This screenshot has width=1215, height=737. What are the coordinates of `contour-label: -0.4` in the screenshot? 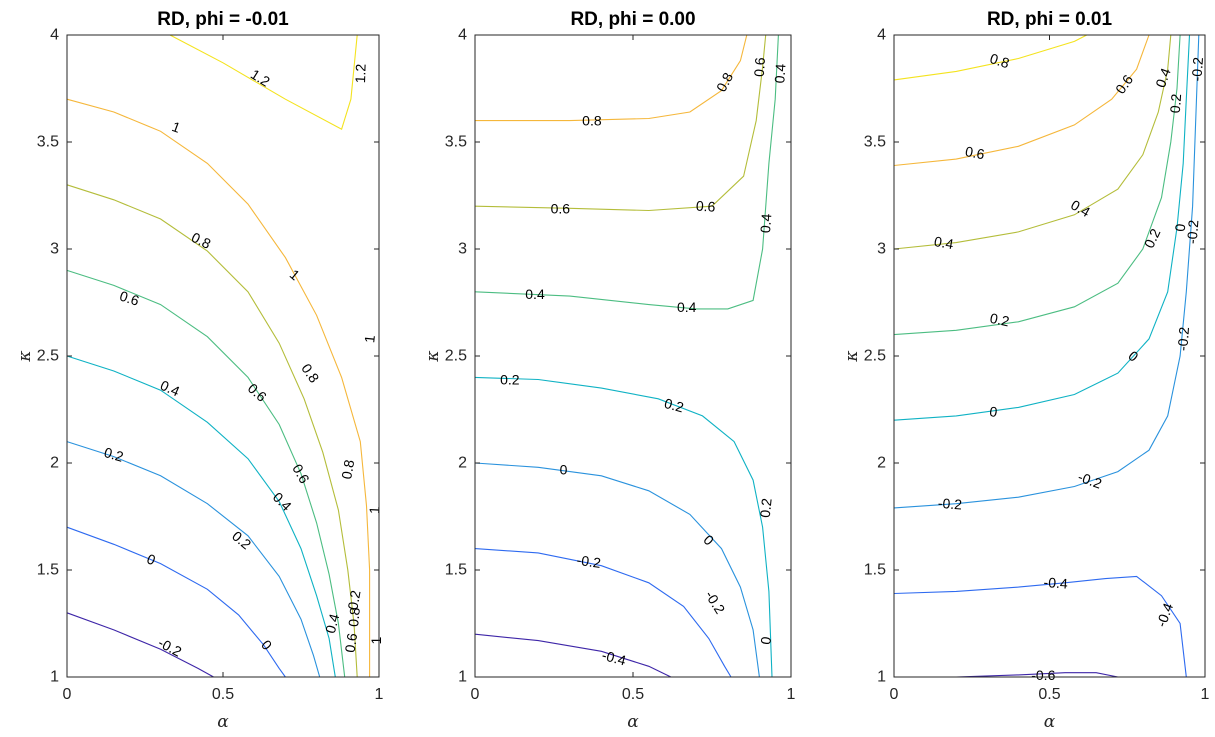 It's located at (1055, 583).